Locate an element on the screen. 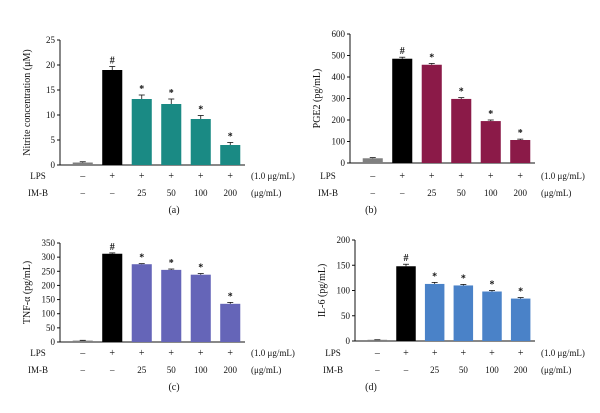 This screenshot has height=413, width=600. significance-marker: # is located at coordinates (112, 247).